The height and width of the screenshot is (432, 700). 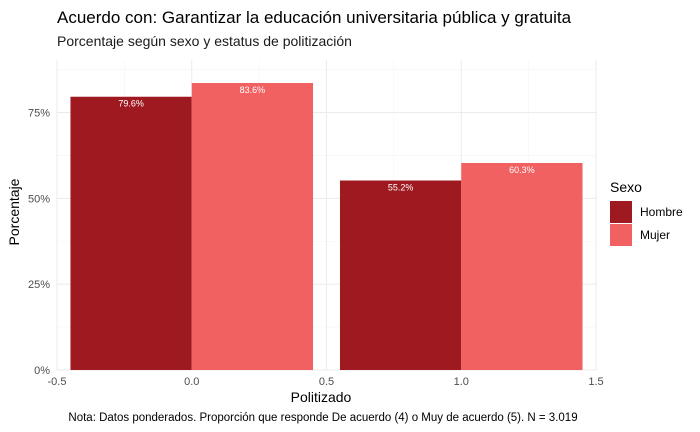 What do you see at coordinates (253, 90) in the screenshot?
I see `bar-label-mujer-0: 83.6%` at bounding box center [253, 90].